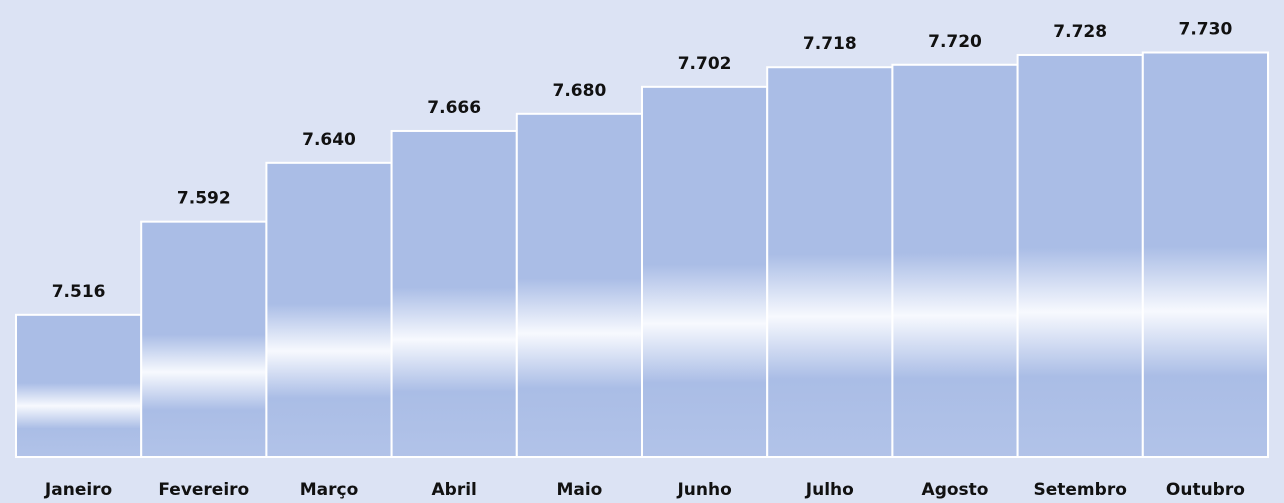 Image resolution: width=1284 pixels, height=503 pixels. Describe the element at coordinates (204, 199) in the screenshot. I see `value-label: 7.592` at that location.